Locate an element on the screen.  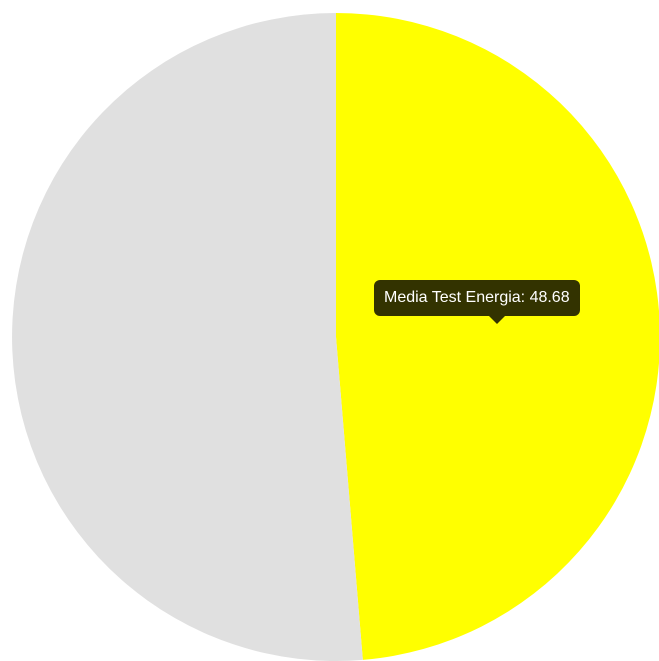
tooltip-label: Media Test Energia is located at coordinates (452, 297).